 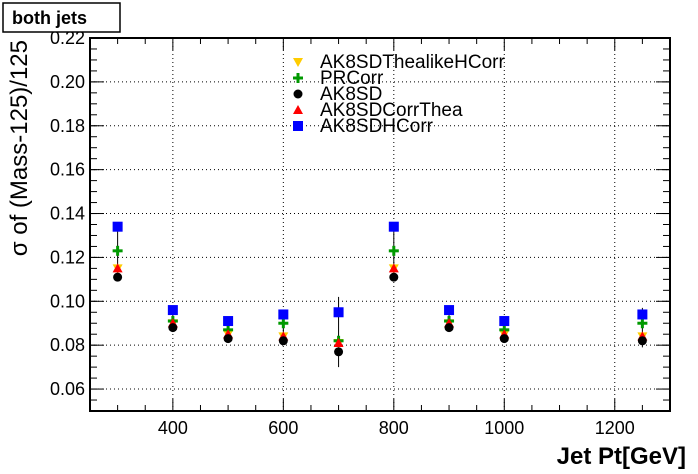 What do you see at coordinates (391, 110) in the screenshot?
I see `legend-entry: AK8SDCorrThea` at bounding box center [391, 110].